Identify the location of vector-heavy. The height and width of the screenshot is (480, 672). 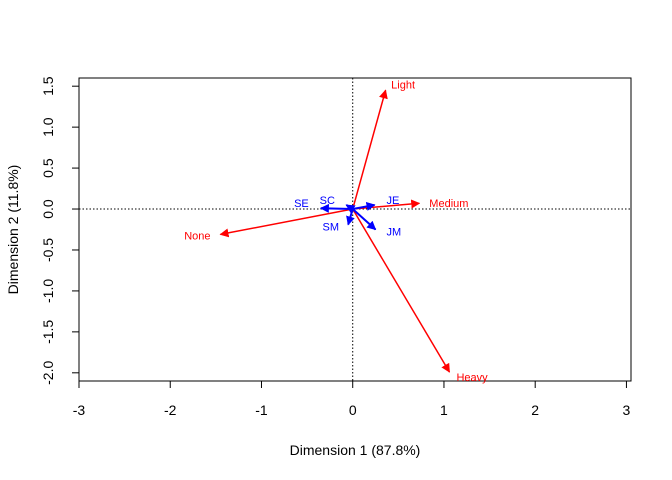
(401, 290).